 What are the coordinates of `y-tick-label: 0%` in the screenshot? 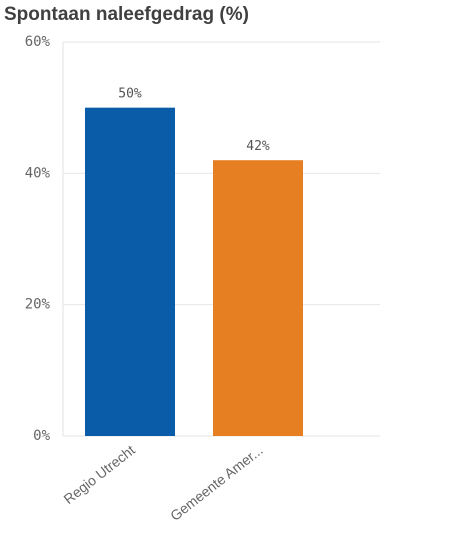 It's located at (41, 436).